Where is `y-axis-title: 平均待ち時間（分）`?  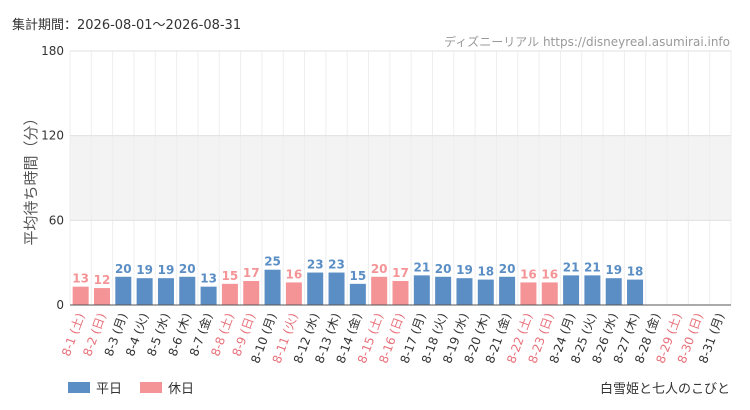 y-axis-title: 平均待ち時間（分） is located at coordinates (31, 177).